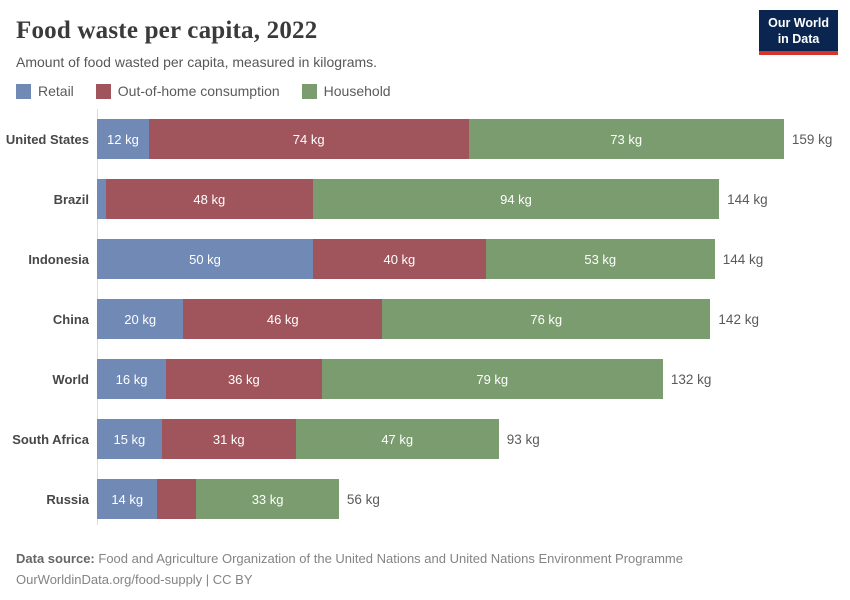  I want to click on bar-segment-retail: 16 kg, so click(132, 379).